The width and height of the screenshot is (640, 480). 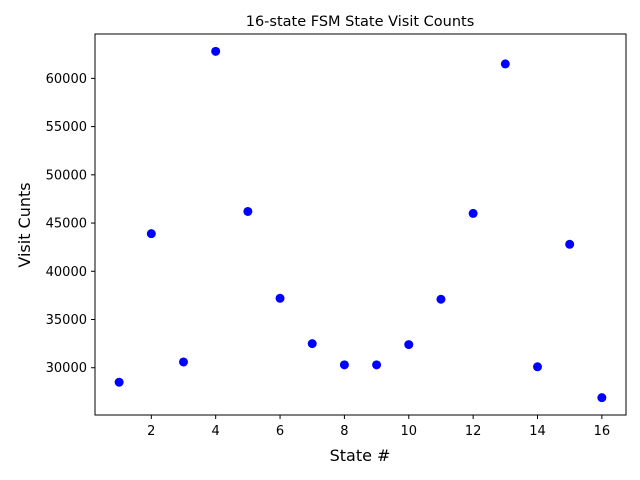 What do you see at coordinates (408, 431) in the screenshot?
I see `x-tick-label: 10` at bounding box center [408, 431].